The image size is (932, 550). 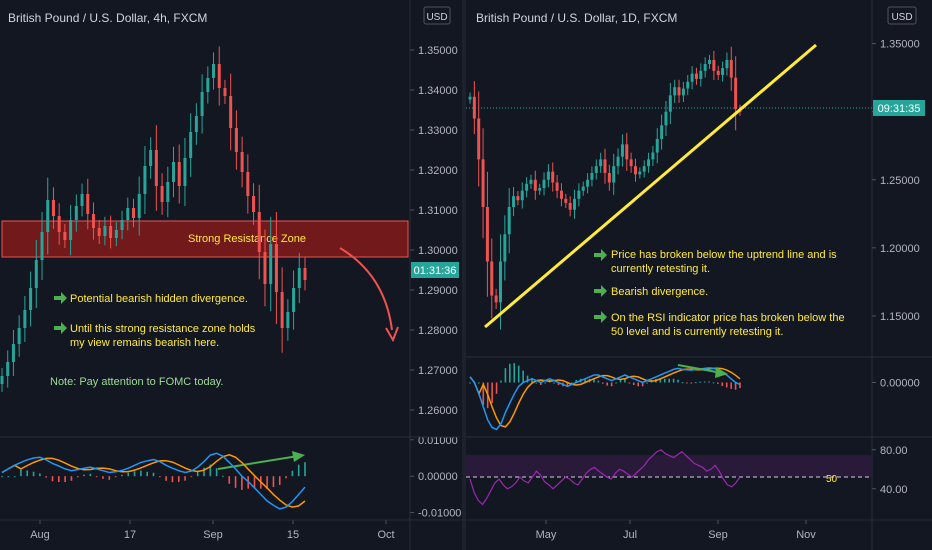 I want to click on green-divergence-arrow-icon, so click(x=261, y=460).